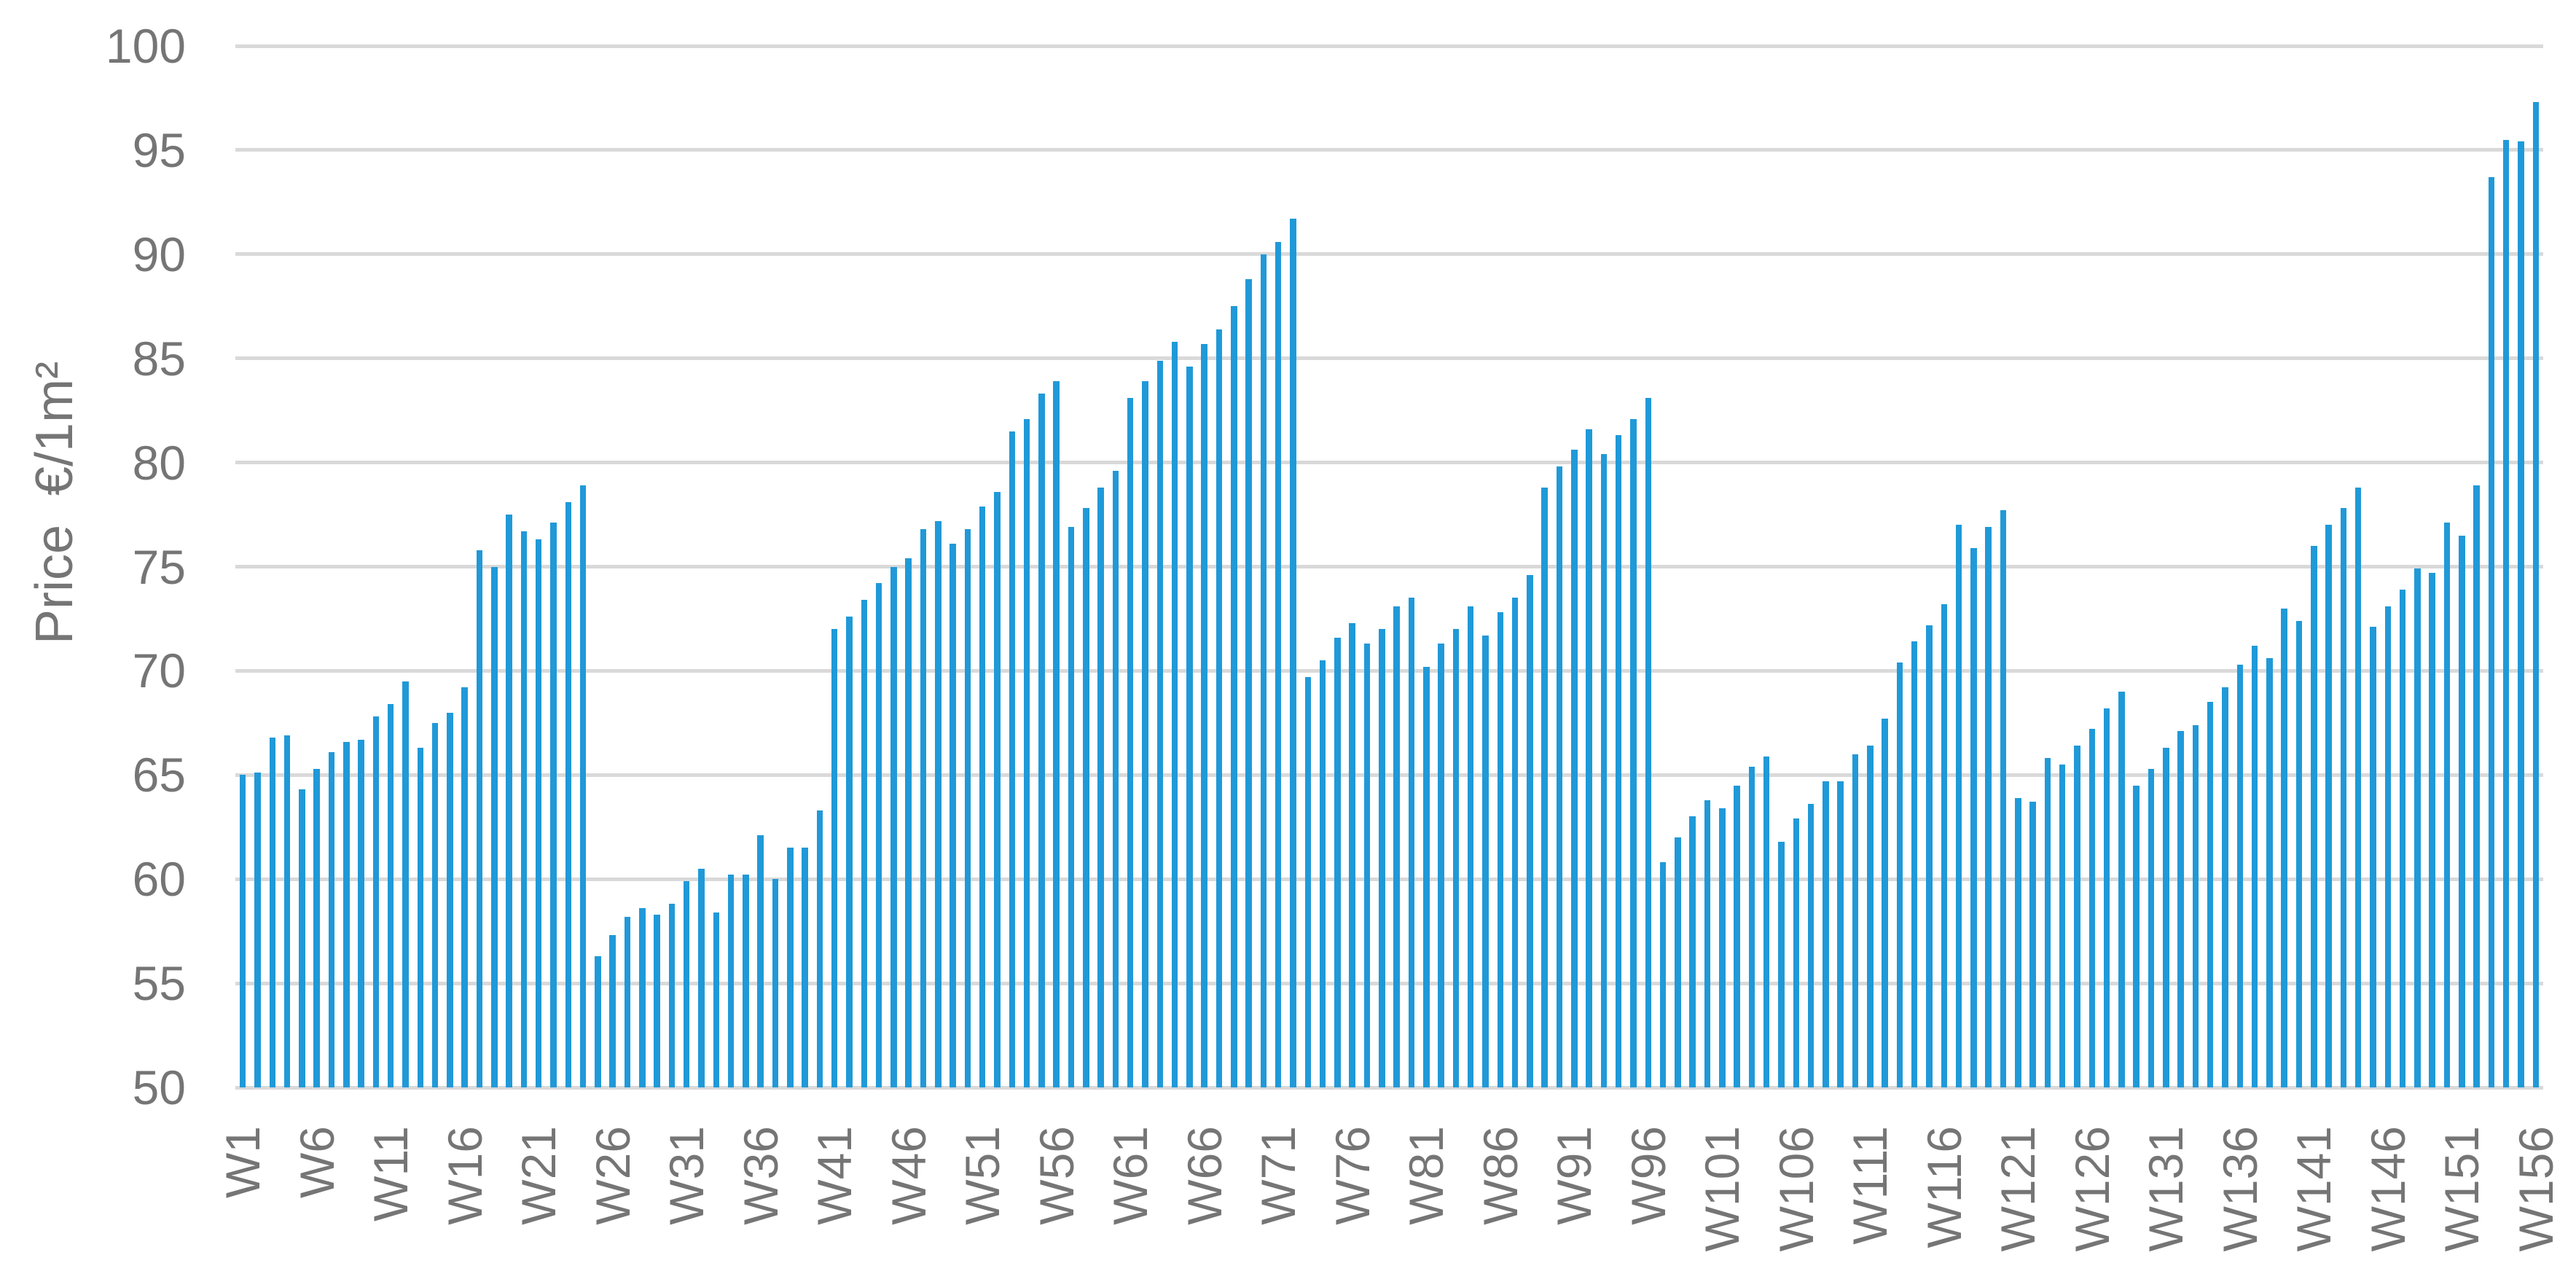 The width and height of the screenshot is (2576, 1282). What do you see at coordinates (2239, 1189) in the screenshot?
I see `x-tick-label: W136` at bounding box center [2239, 1189].